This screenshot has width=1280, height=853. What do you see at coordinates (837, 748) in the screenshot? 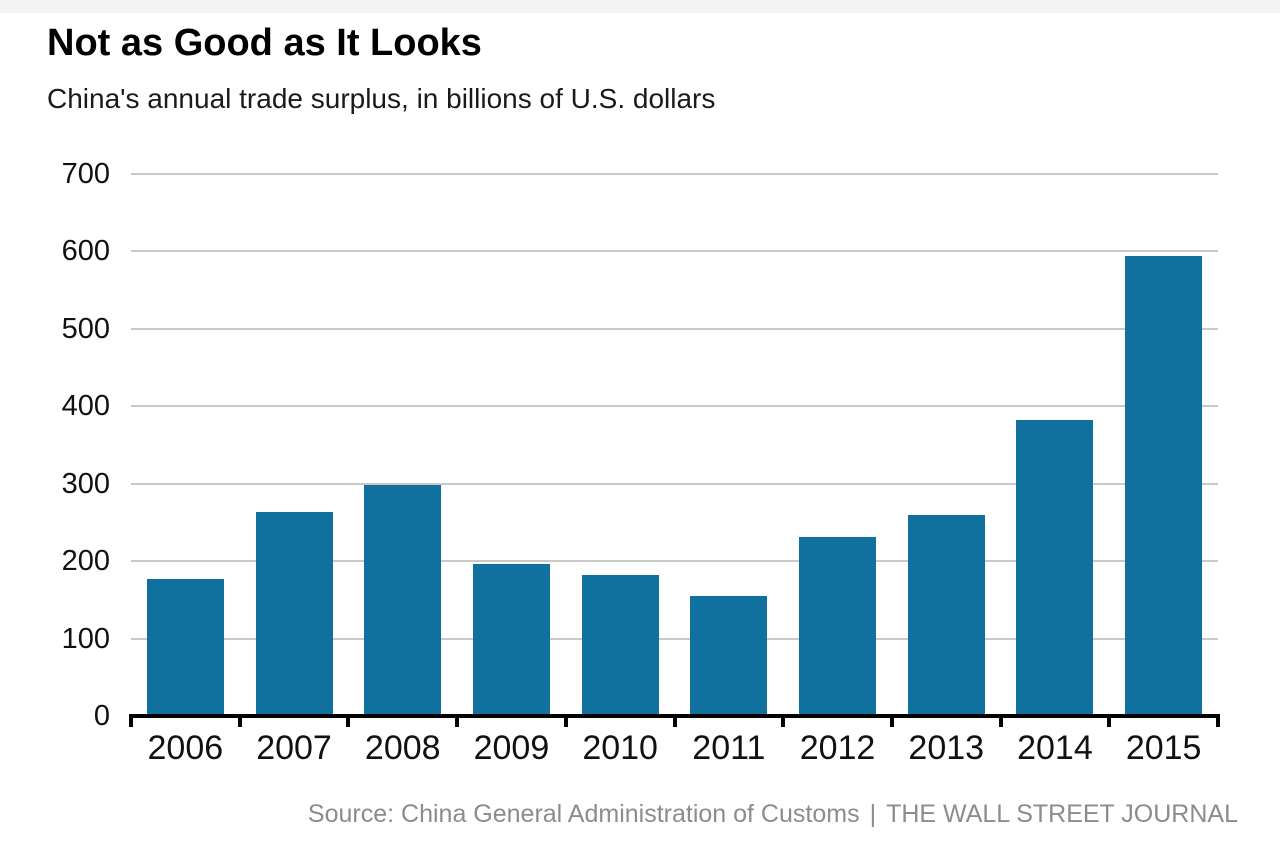
I see `x-tick-label-2012: 2012` at bounding box center [837, 748].